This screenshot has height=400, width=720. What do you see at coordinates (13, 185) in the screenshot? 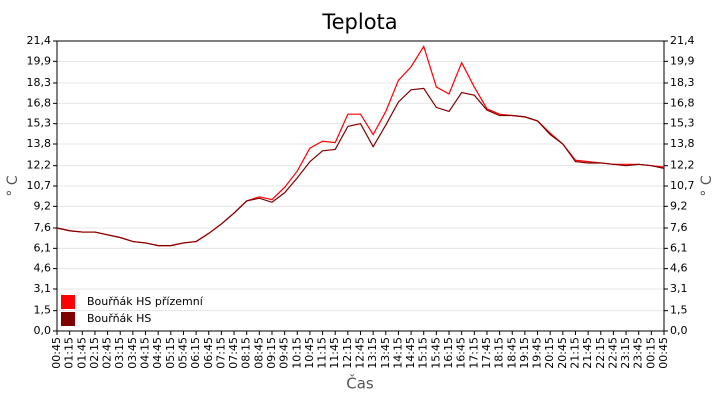
I see `y-axis-label: ° C` at bounding box center [13, 185].